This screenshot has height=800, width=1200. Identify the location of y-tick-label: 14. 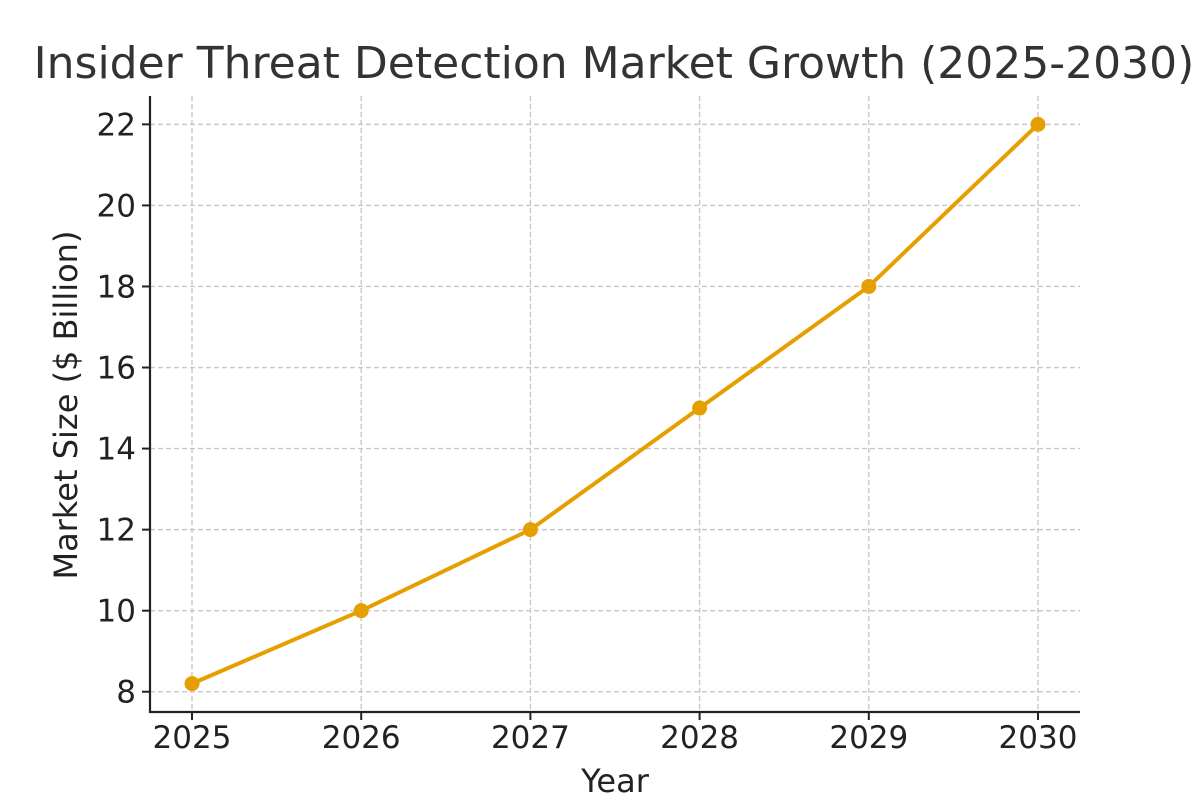
(116, 450).